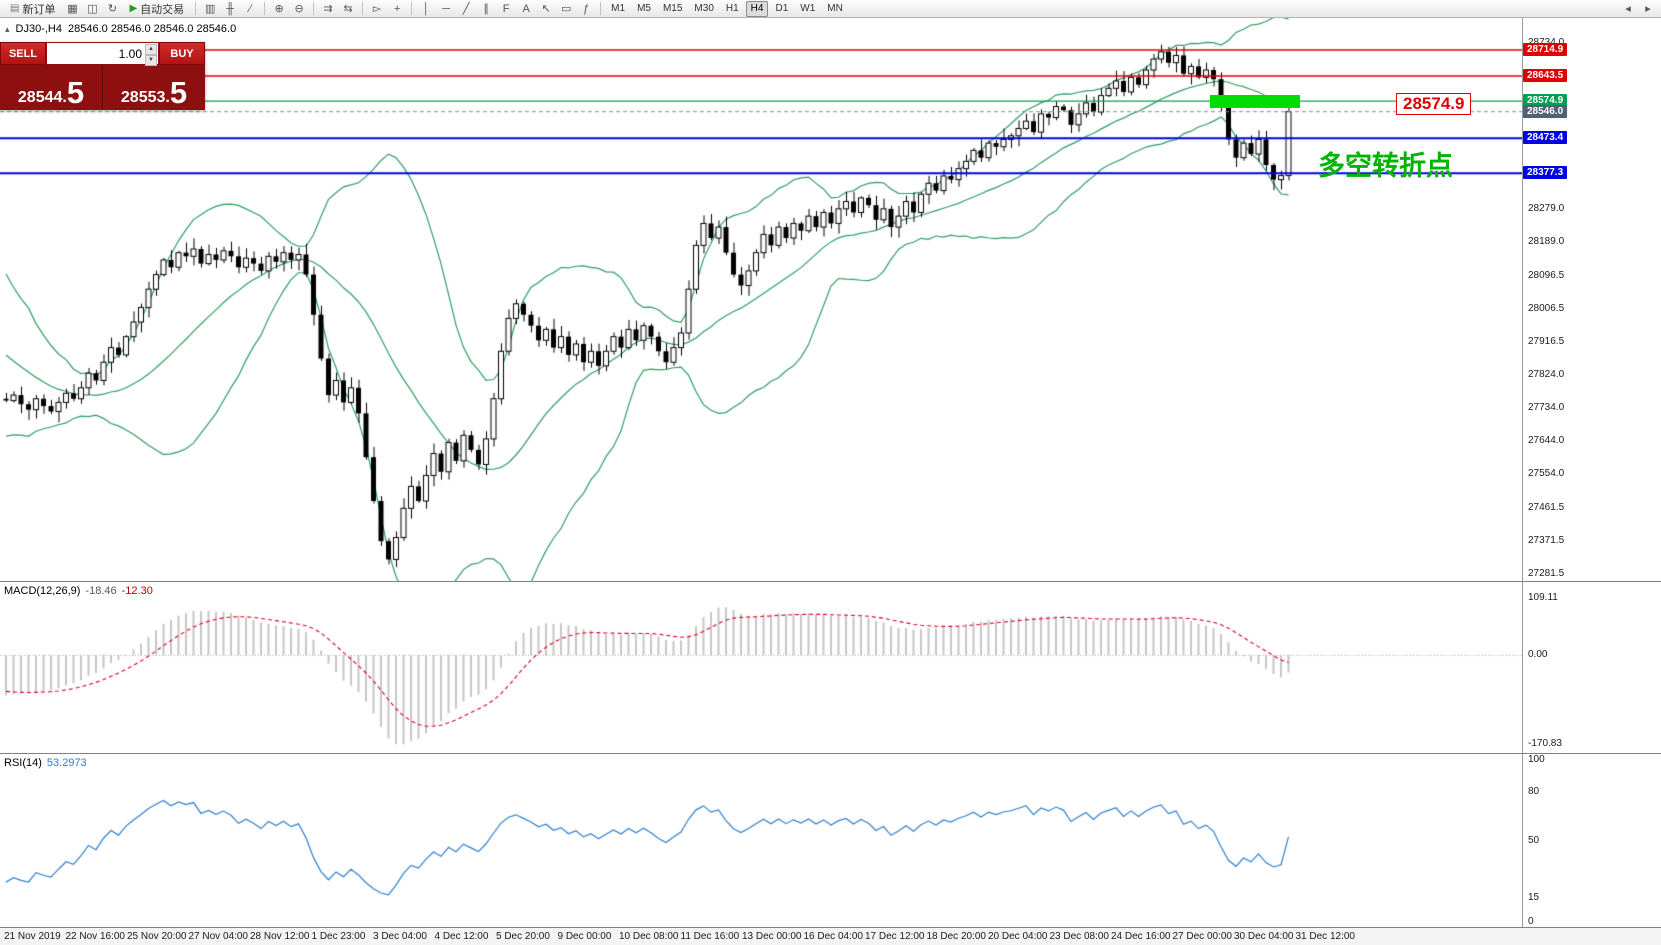  Describe the element at coordinates (397, 8) in the screenshot. I see `crosshair-icon: +` at that location.